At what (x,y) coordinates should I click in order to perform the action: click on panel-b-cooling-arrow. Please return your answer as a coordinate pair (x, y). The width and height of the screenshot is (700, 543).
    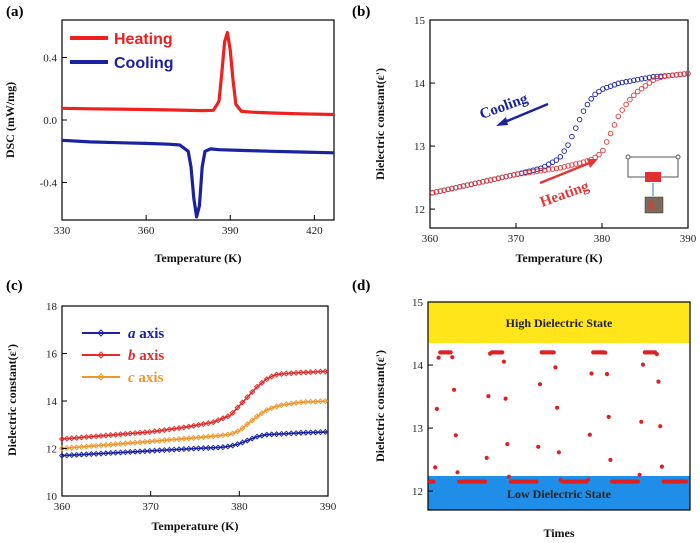
    Looking at the image, I should click on (524, 114).